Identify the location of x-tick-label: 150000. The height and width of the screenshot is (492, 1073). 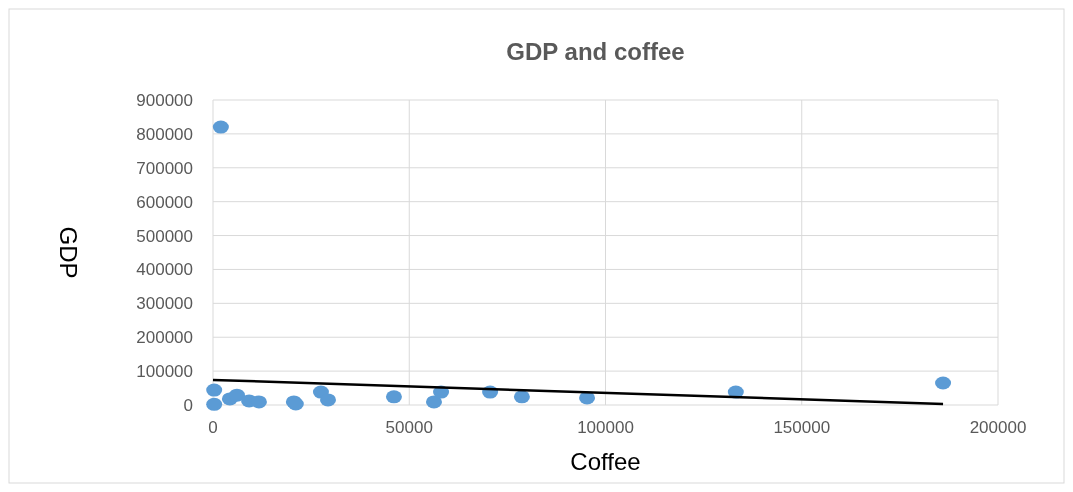
(802, 427).